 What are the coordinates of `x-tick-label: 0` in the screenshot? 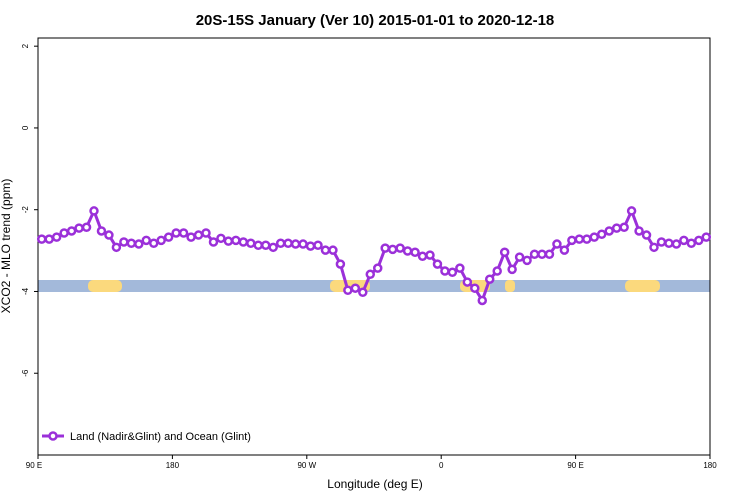 It's located at (441, 465).